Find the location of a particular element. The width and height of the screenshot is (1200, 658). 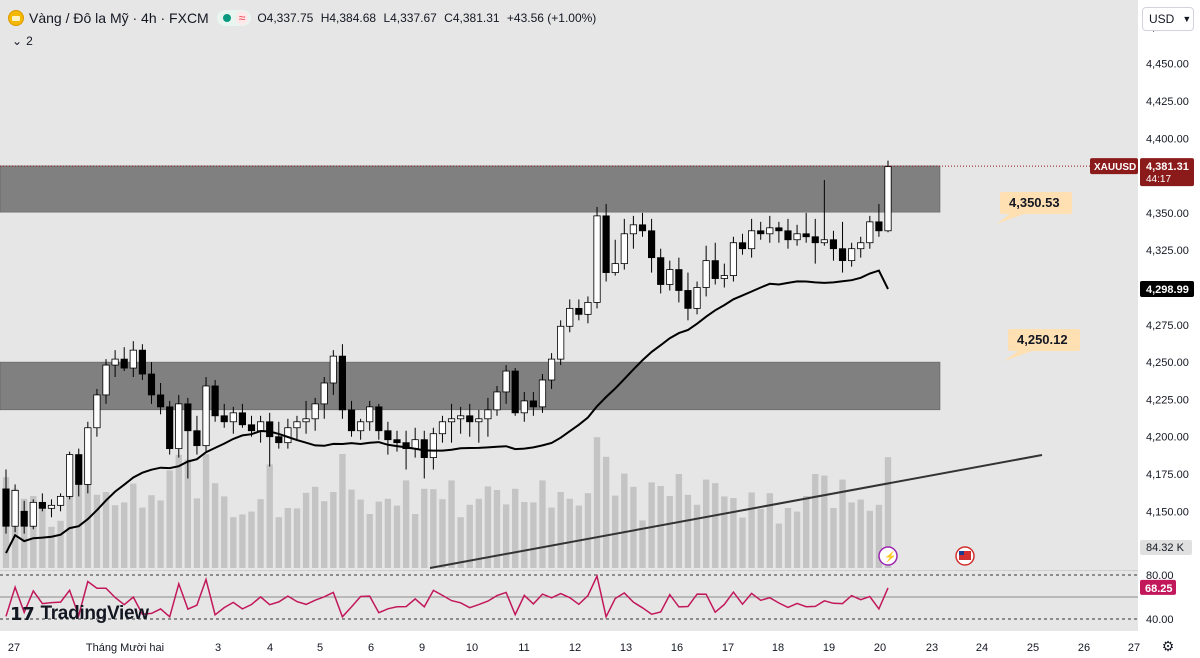

rsi-line is located at coordinates (447, 596).